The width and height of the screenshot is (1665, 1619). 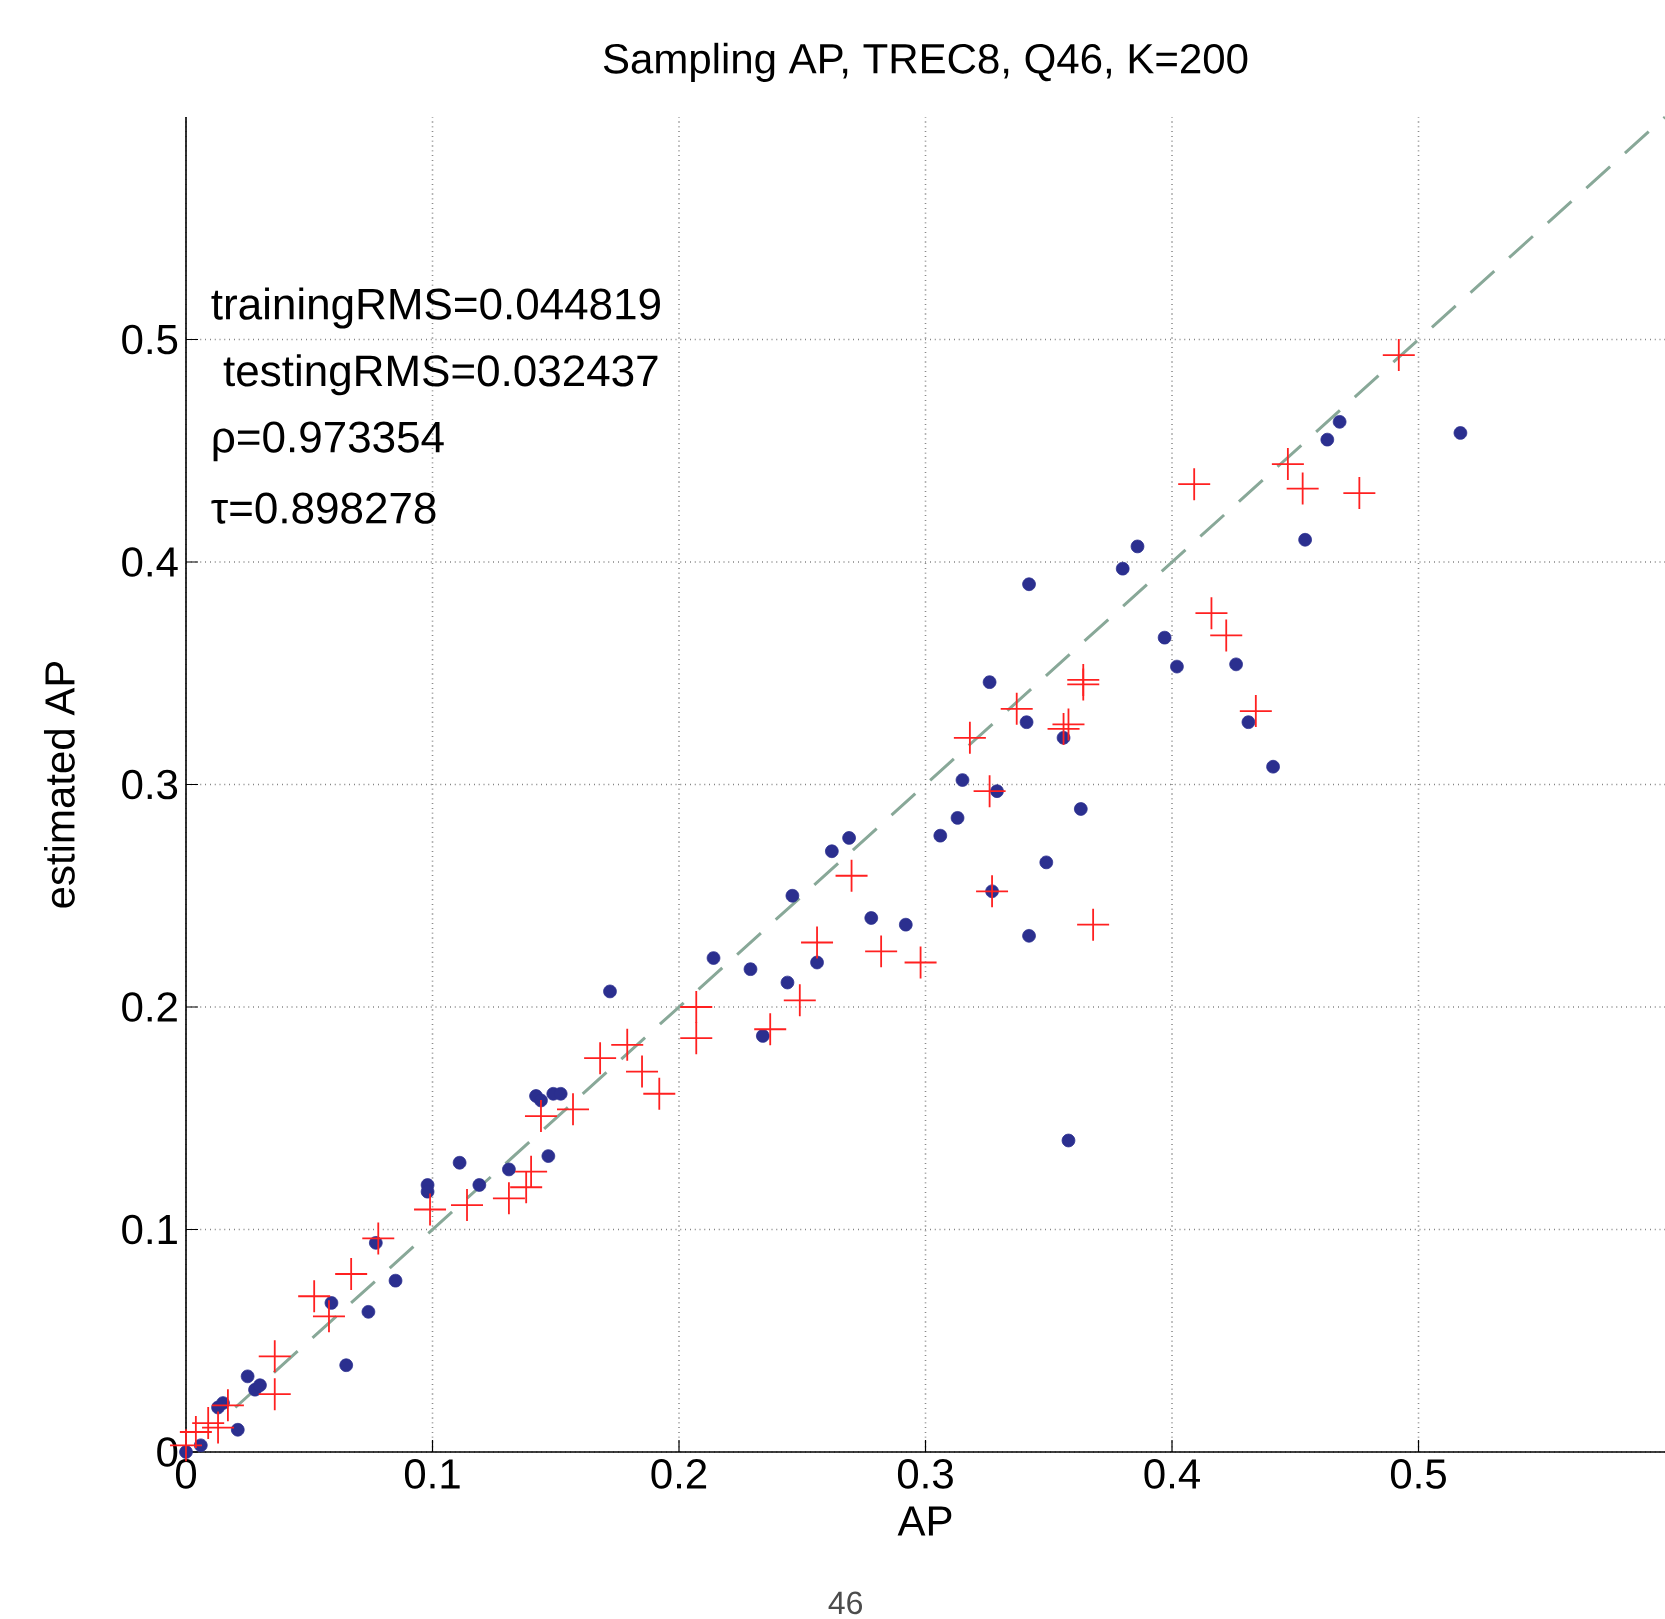 I want to click on x-tick-label: 0.2, so click(x=679, y=1474).